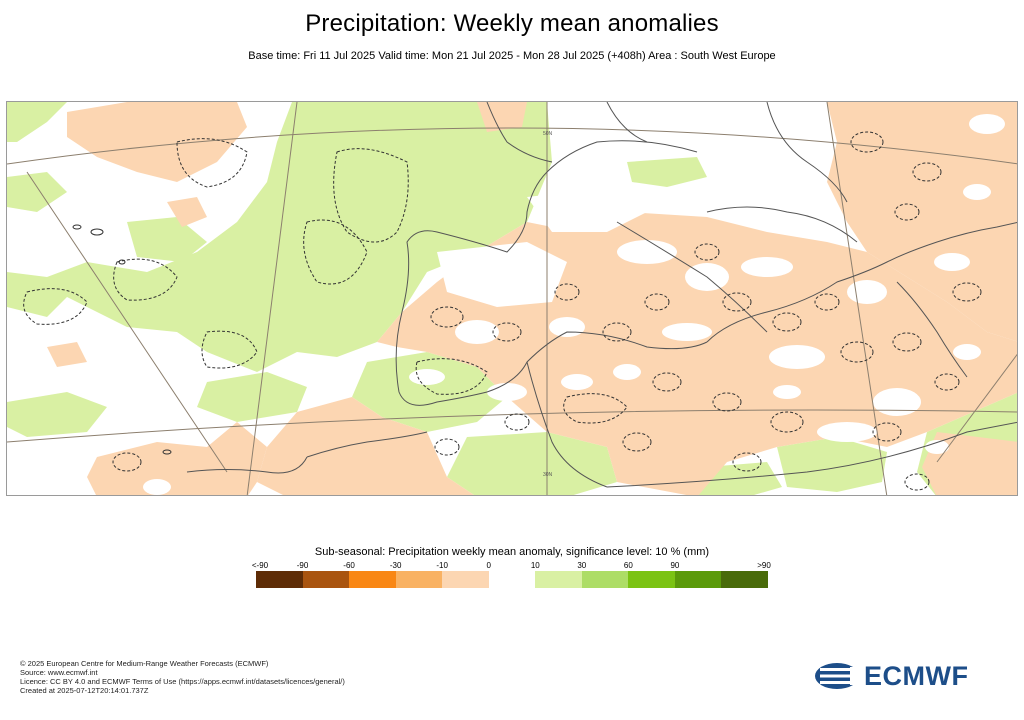 This screenshot has width=1024, height=720. I want to click on legend-tick-label: >90, so click(764, 565).